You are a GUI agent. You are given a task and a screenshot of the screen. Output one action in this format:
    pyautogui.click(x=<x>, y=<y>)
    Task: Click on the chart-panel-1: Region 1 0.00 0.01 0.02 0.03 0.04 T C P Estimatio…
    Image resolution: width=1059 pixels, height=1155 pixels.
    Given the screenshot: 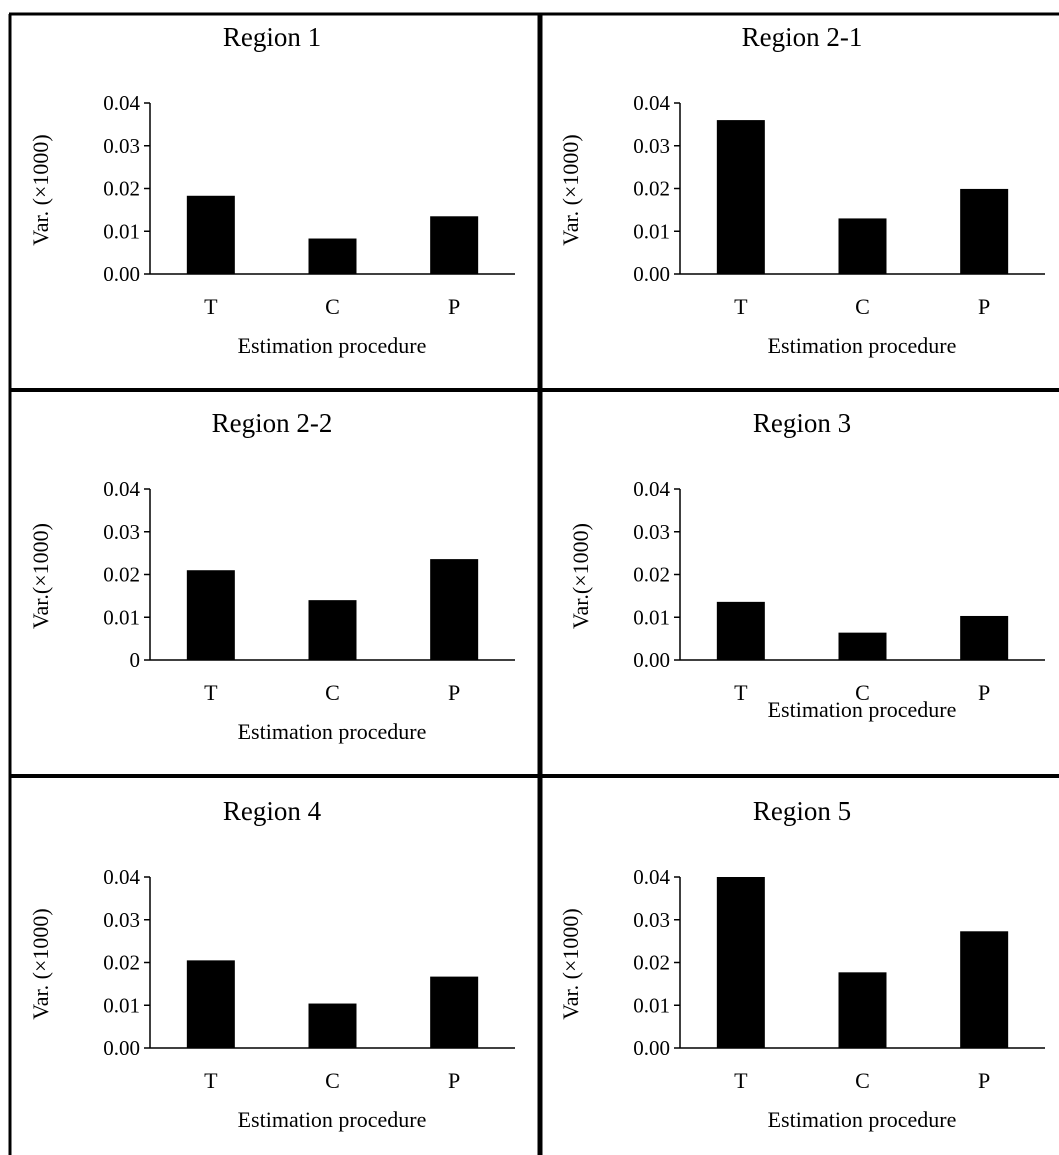 What is the action you would take?
    pyautogui.click(x=271, y=190)
    